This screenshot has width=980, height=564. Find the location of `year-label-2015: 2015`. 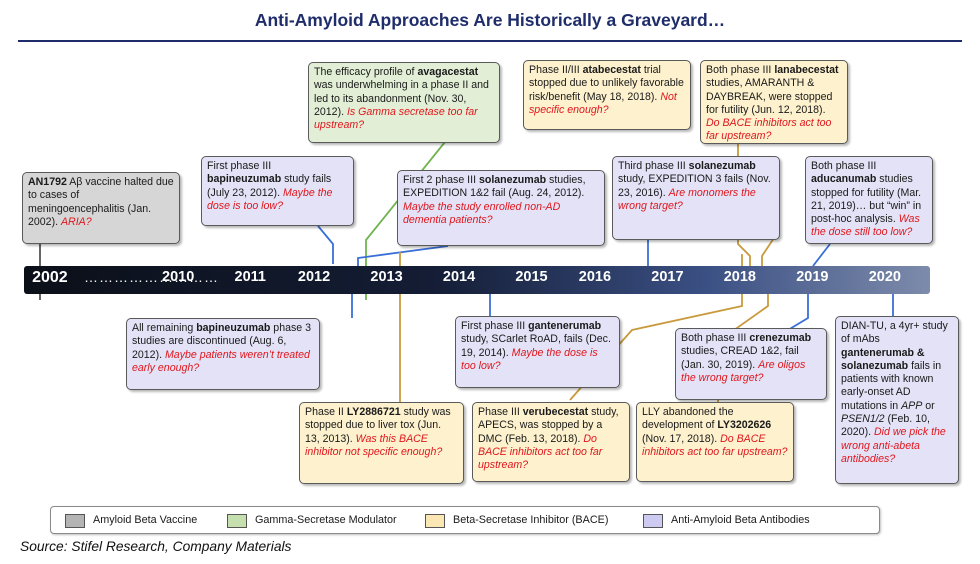

year-label-2015: 2015 is located at coordinates (531, 277).